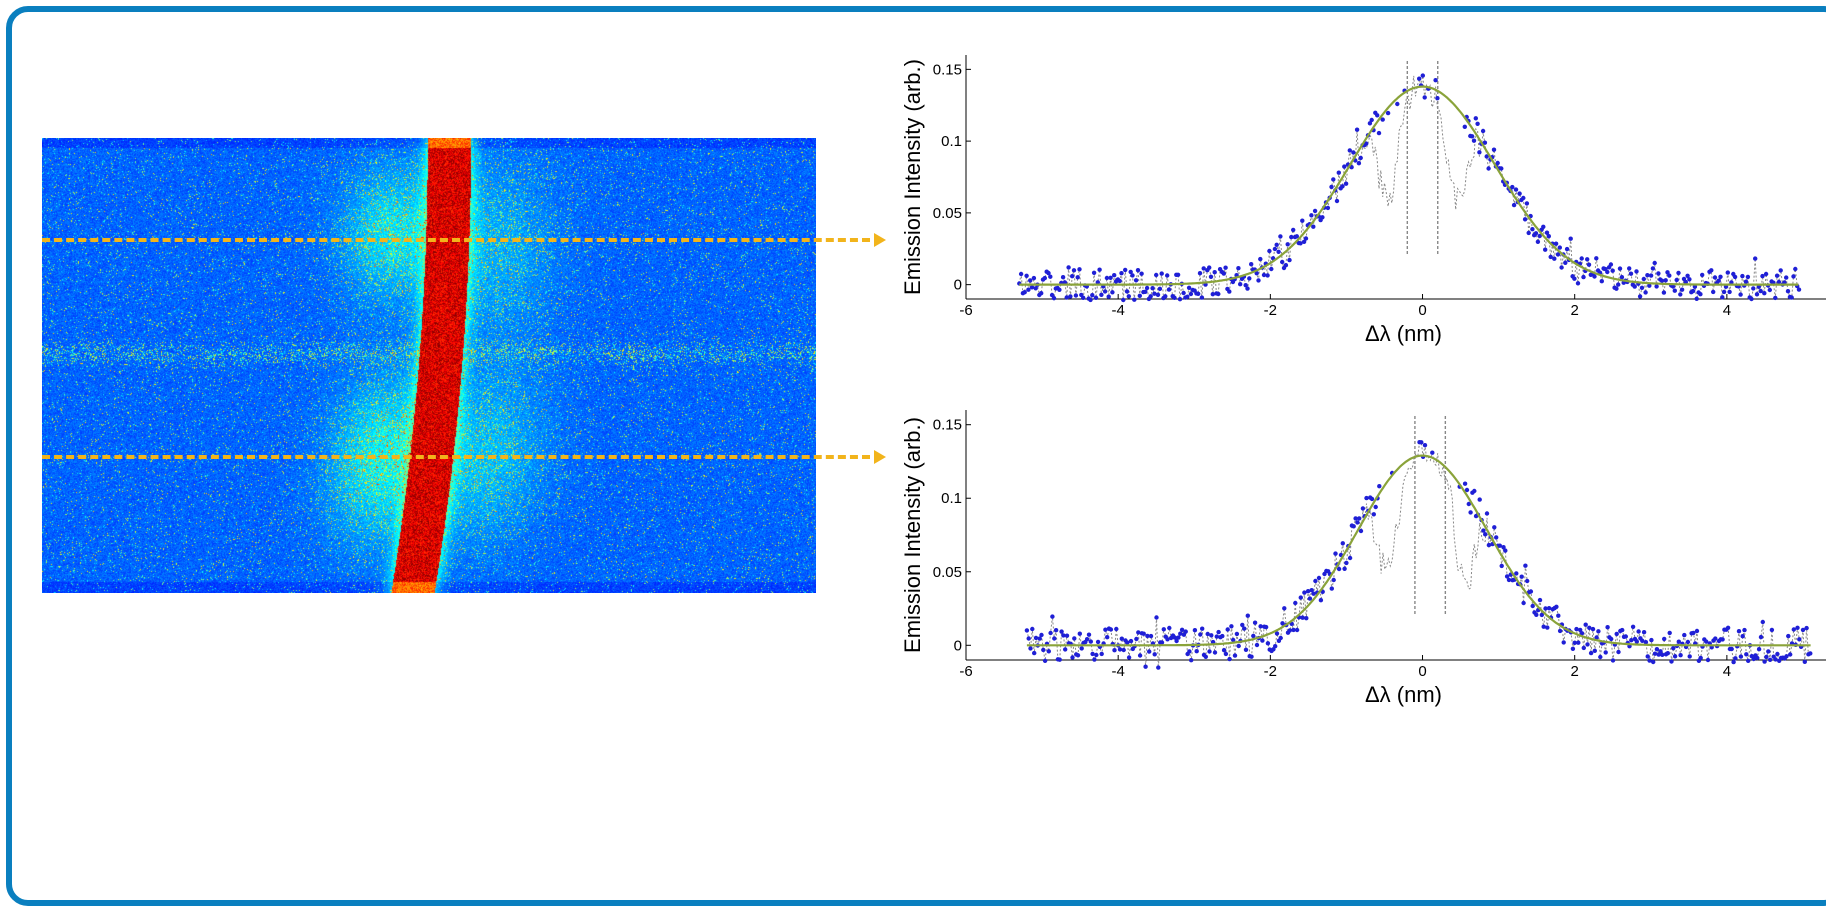  Describe the element at coordinates (1270, 671) in the screenshot. I see `x-tick-label: -2` at that location.